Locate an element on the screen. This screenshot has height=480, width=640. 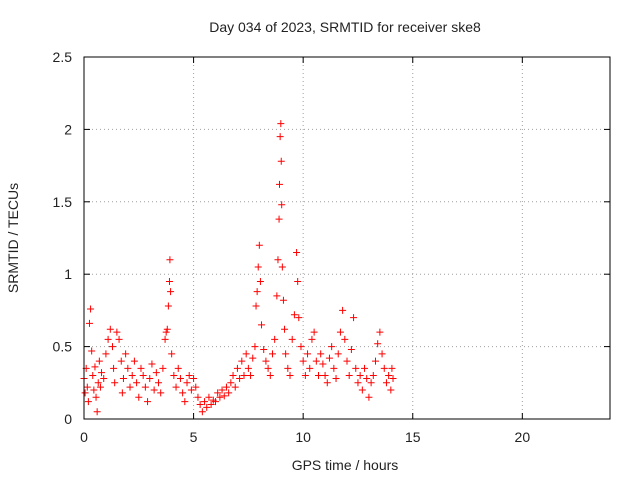
y-tick-label: 2.5 is located at coordinates (63, 57).